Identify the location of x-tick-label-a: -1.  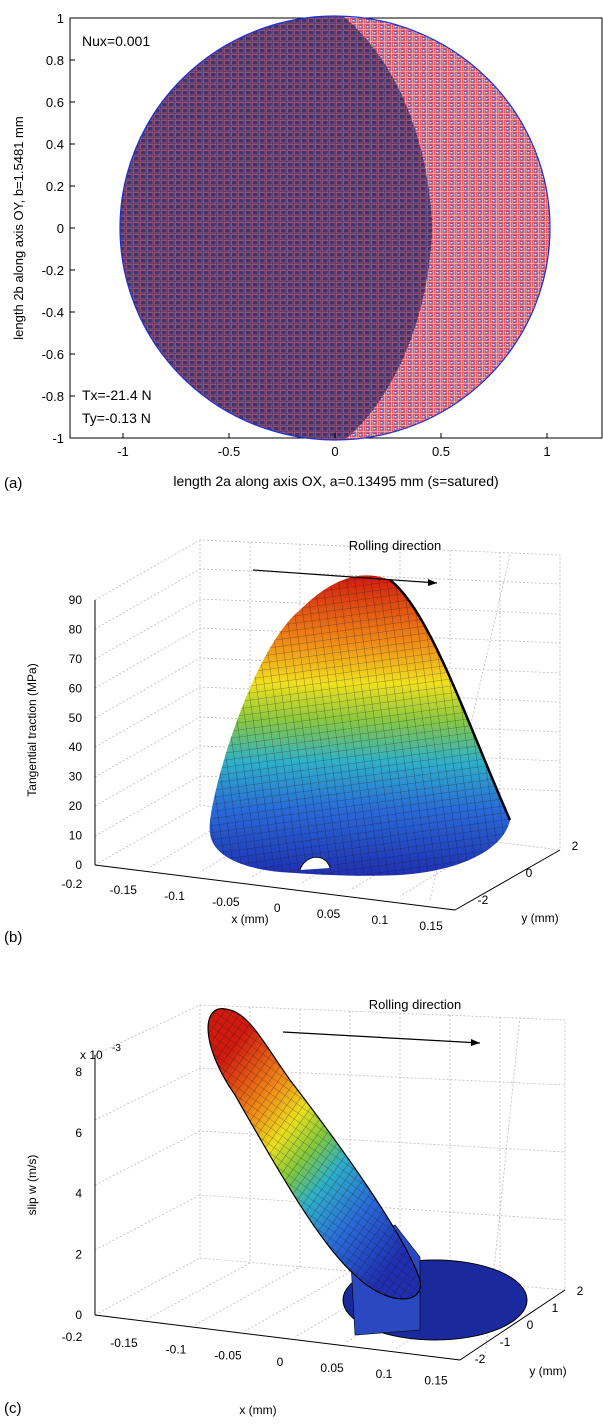
(123, 451).